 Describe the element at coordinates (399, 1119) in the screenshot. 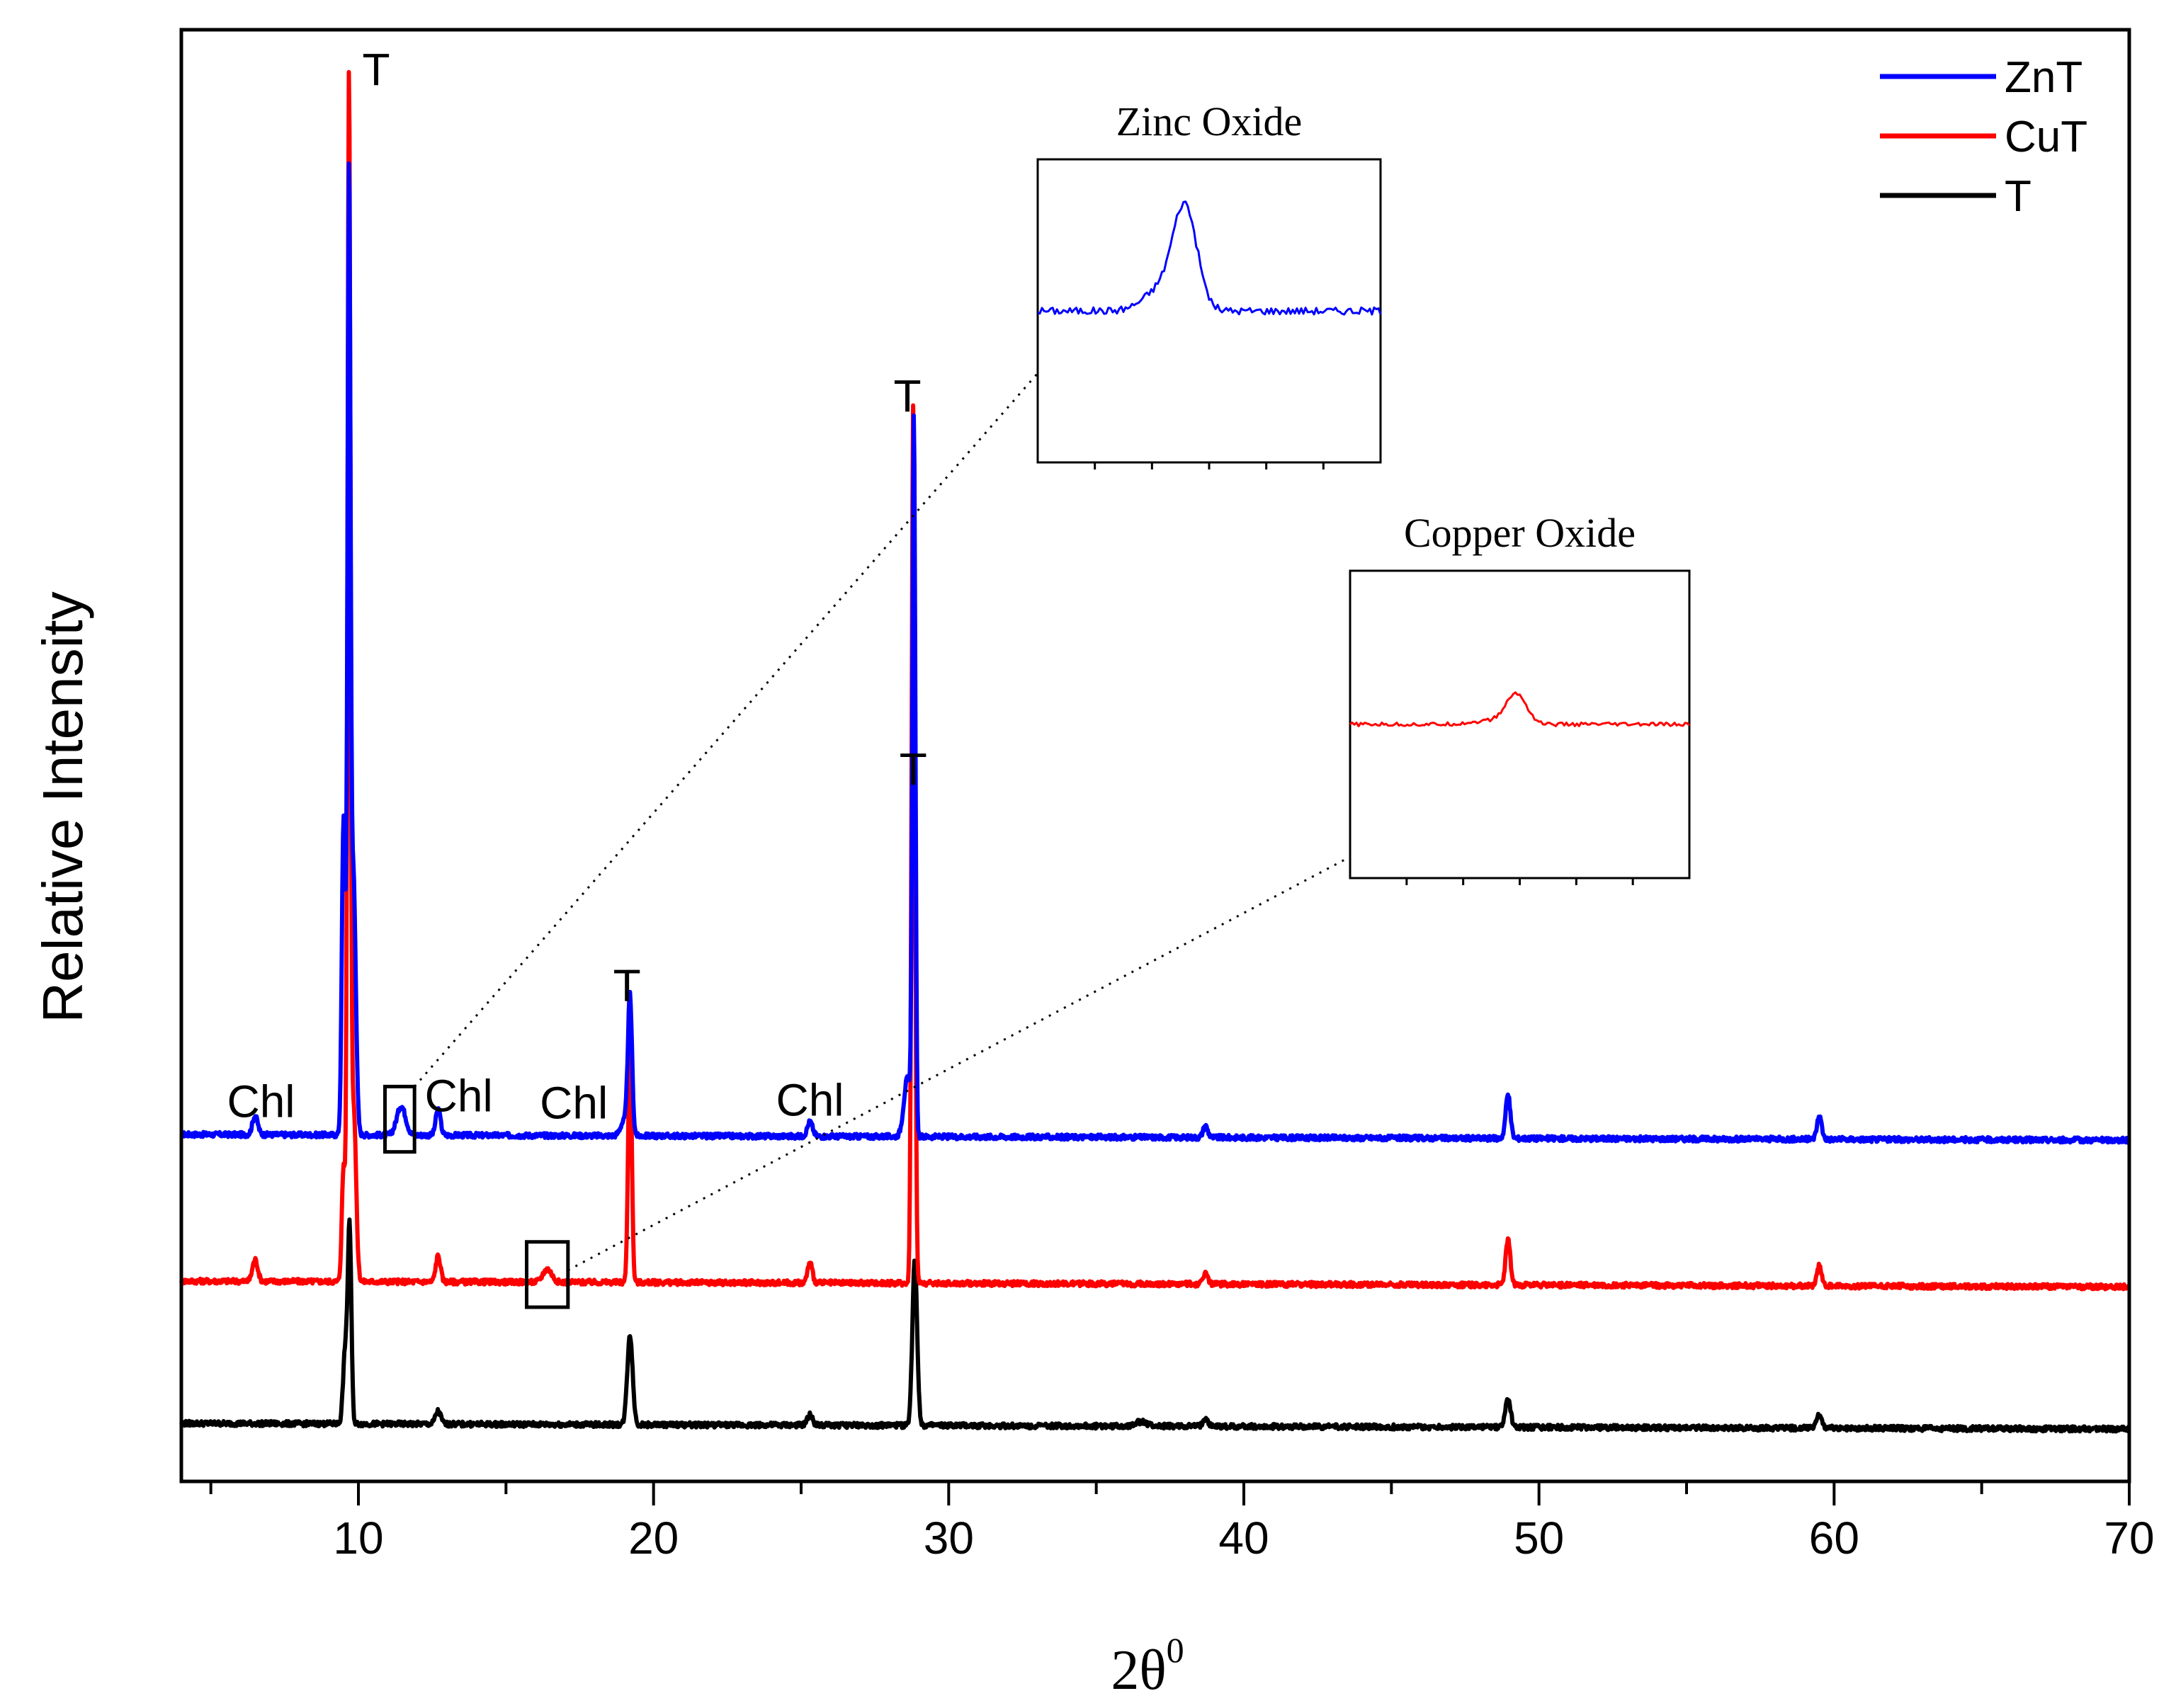

I see `highlight-box-zinc-oxide` at that location.